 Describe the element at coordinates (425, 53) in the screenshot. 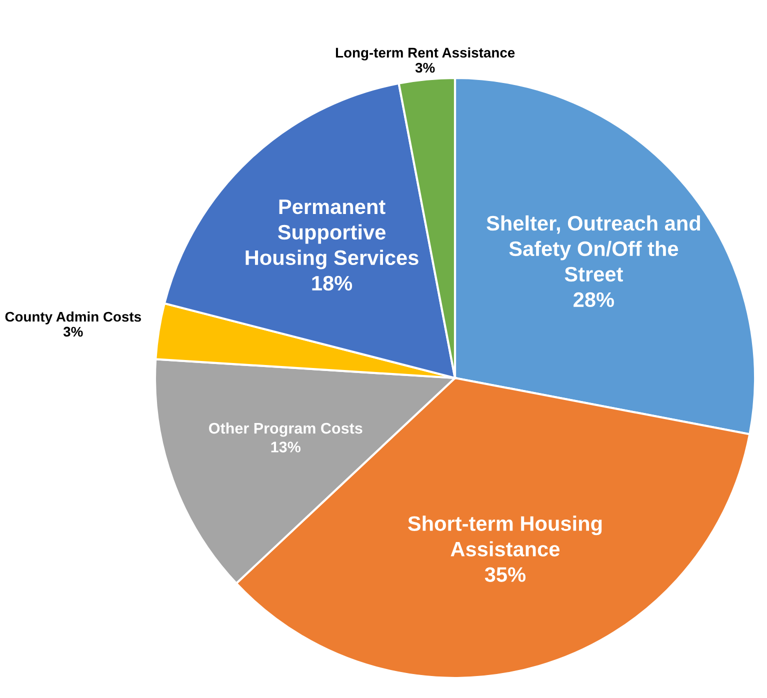

I see `slice-label: Long-term Rent Assistance` at that location.